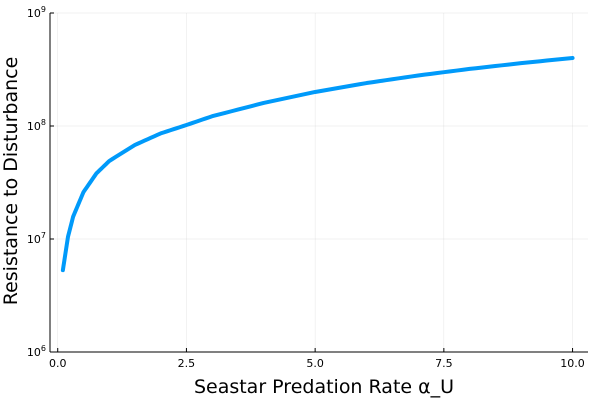 Image resolution: width=600 pixels, height=404 pixels. Describe the element at coordinates (187, 363) in the screenshot. I see `x-tick-label: 2.5` at that location.